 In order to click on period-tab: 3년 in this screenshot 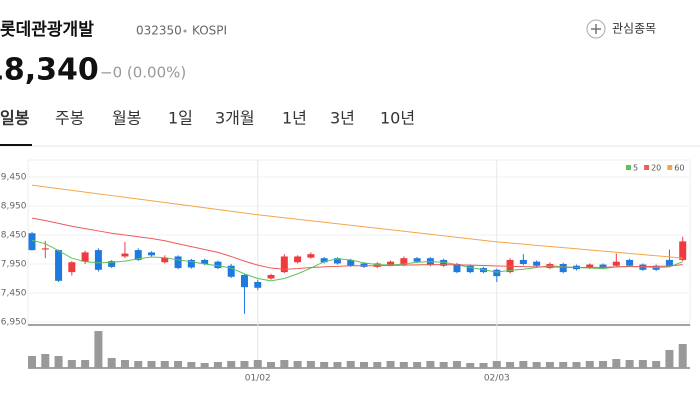, I will do `click(342, 118)`.